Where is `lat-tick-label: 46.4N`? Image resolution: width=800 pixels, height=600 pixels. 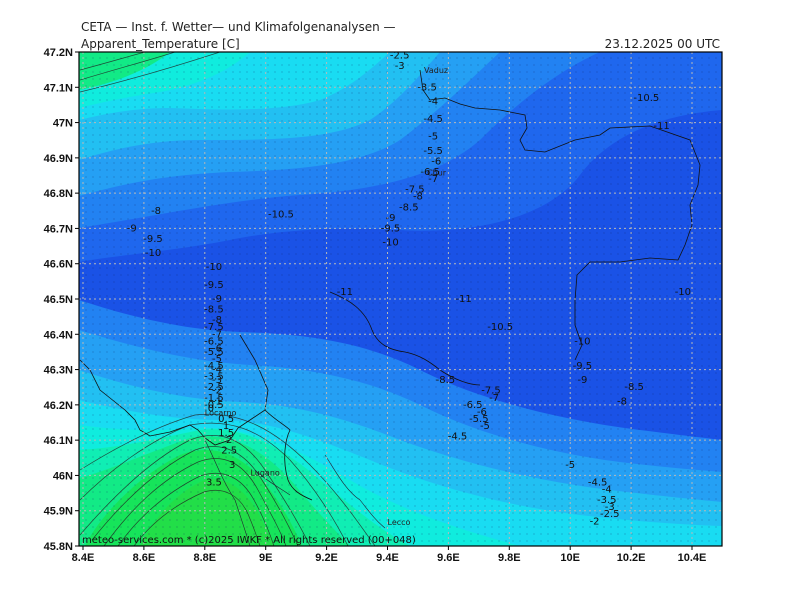 lat-tick-label: 46.4N is located at coordinates (58, 335).